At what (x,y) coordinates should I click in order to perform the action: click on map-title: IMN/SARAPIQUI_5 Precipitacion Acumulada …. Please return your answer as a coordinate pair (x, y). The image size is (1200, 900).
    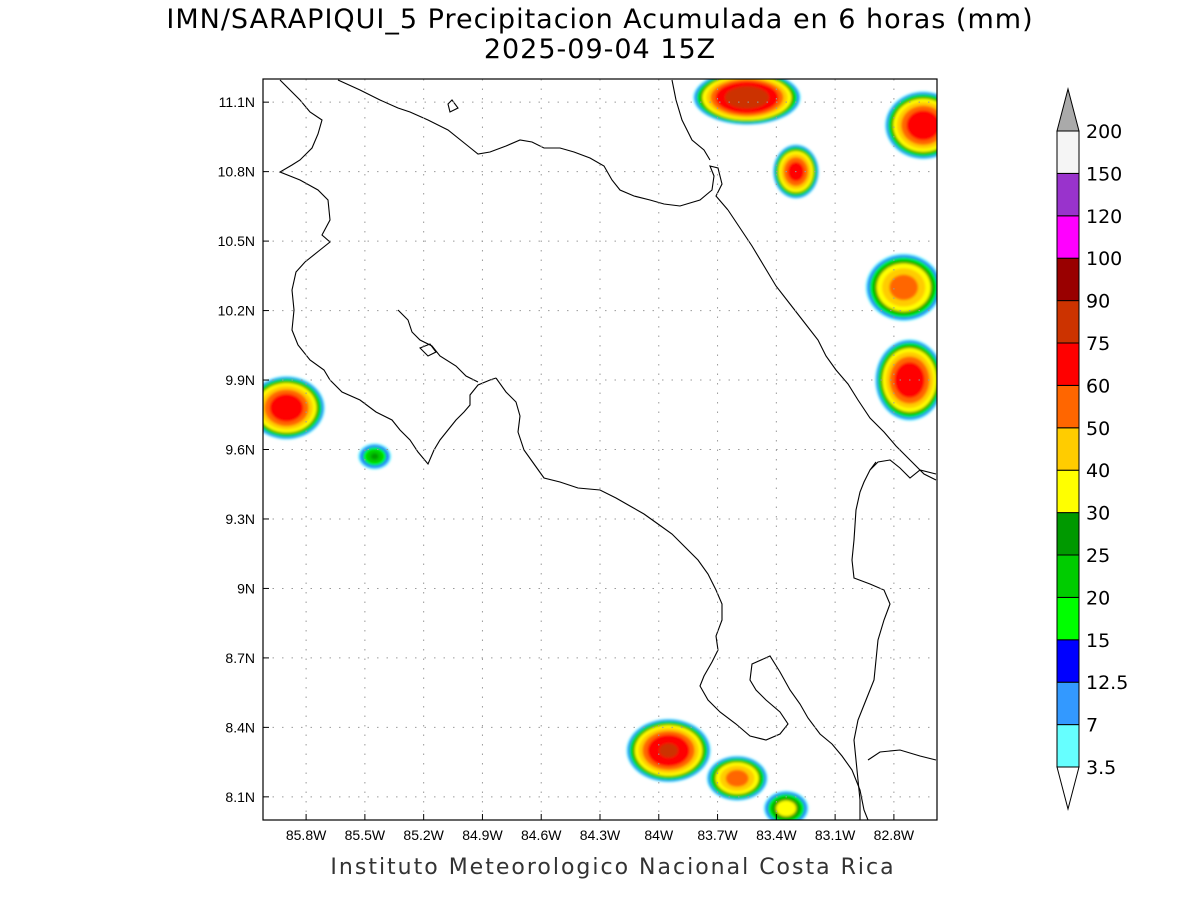
    Looking at the image, I should click on (600, 19).